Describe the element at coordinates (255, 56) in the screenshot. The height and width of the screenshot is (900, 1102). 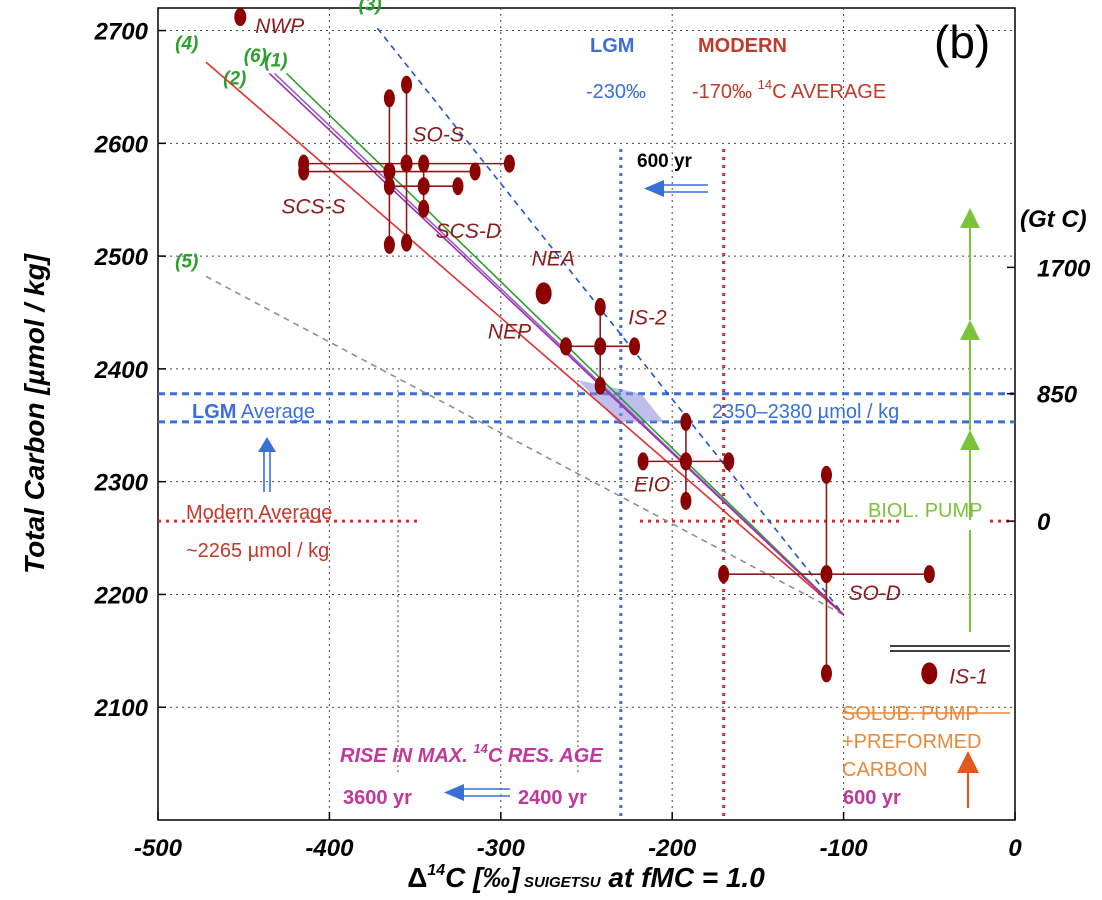
I see `mixing-line-label-5: (6)` at that location.